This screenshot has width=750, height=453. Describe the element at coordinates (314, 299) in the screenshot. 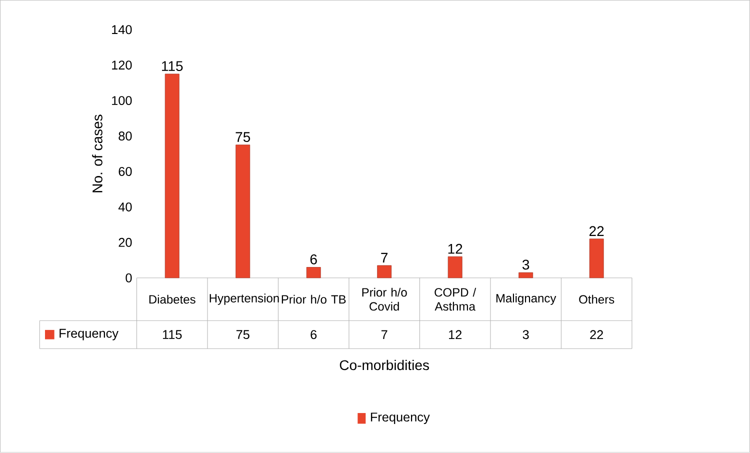

I see `x-tick-label: Prior h/o TB` at that location.